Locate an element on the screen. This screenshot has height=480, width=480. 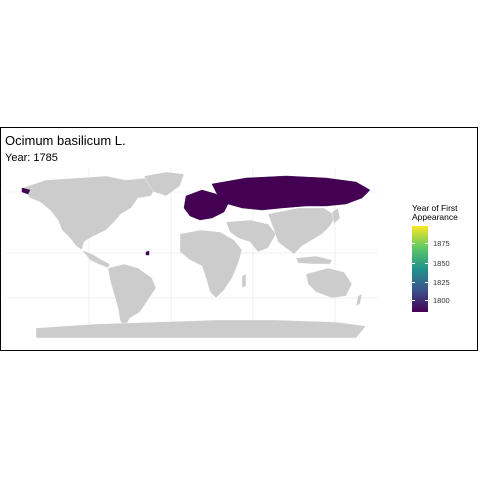
legend-tick-label: 1850 is located at coordinates (441, 263).